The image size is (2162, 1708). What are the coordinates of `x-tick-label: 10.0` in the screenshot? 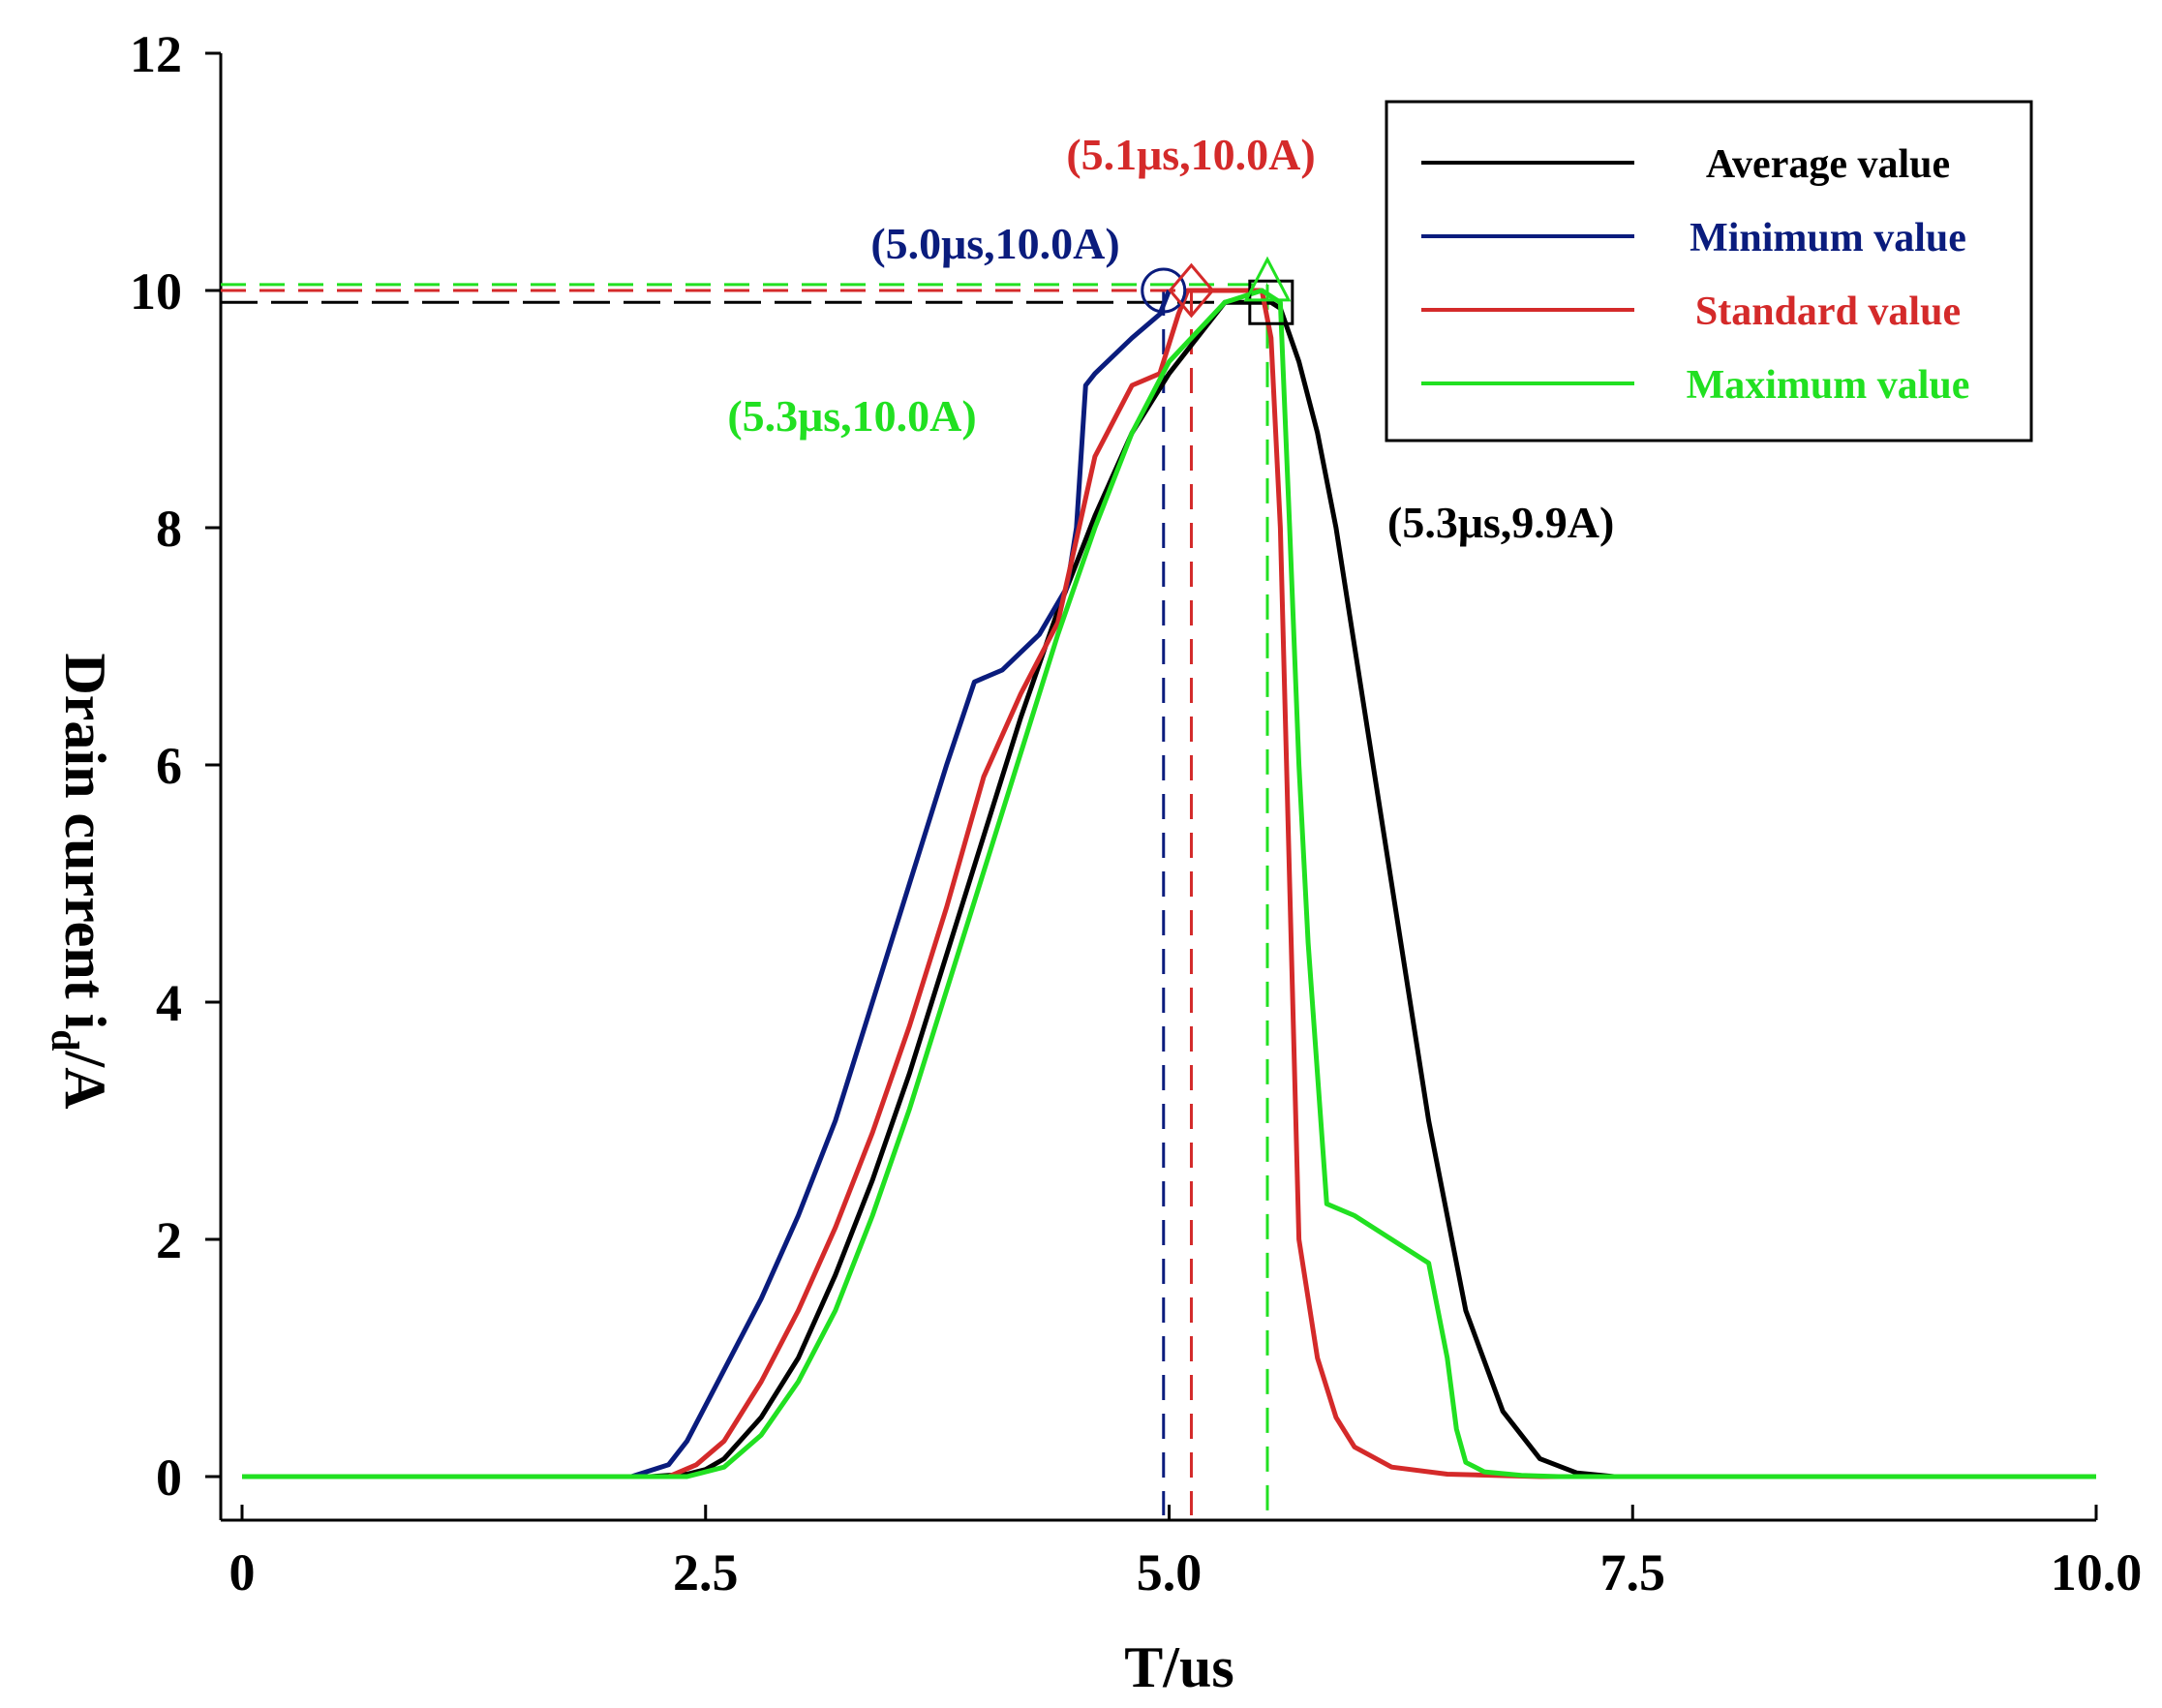 It's located at (2097, 1572).